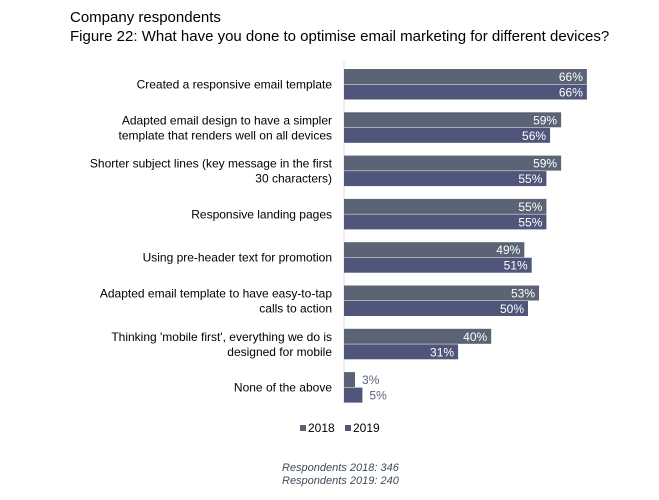 Image resolution: width=659 pixels, height=500 pixels. I want to click on data-label-2019: 5%, so click(378, 396).